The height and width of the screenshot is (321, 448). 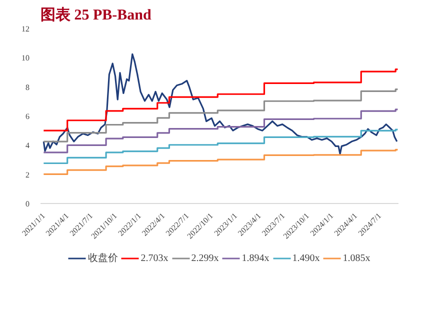 I want to click on y-tick-label: 2, so click(x=28, y=175).